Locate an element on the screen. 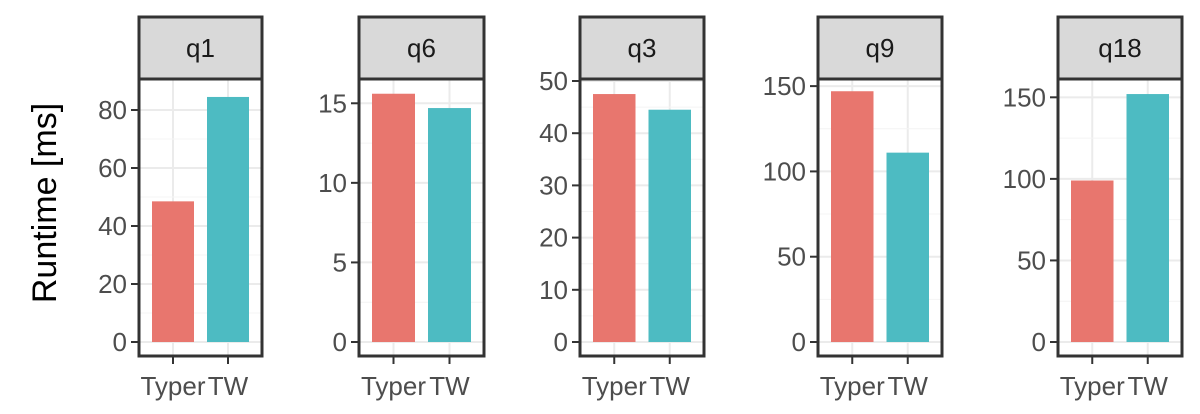 The height and width of the screenshot is (414, 1200). facet-q18: q18 0 50 100 150 Typer TW is located at coordinates (1093, 208).